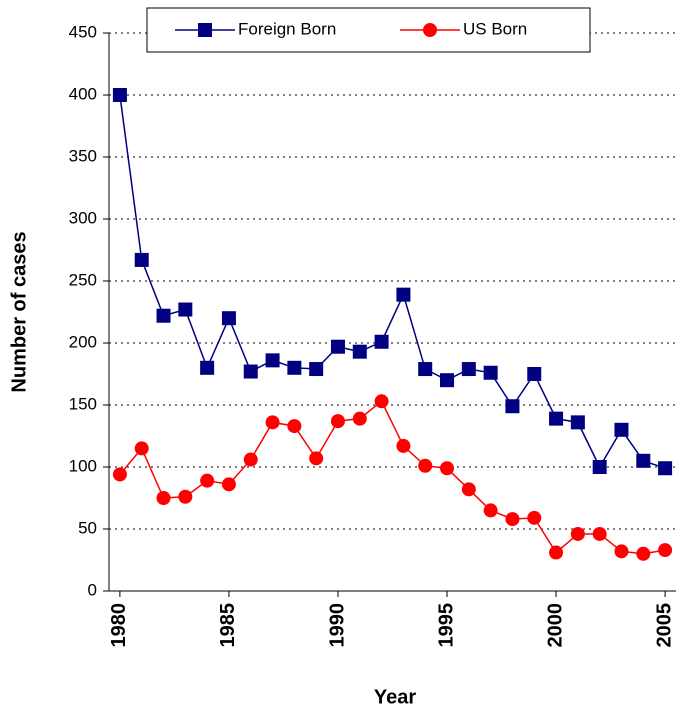 The height and width of the screenshot is (716, 692). What do you see at coordinates (446, 625) in the screenshot?
I see `x-tick-label: 1995` at bounding box center [446, 625].